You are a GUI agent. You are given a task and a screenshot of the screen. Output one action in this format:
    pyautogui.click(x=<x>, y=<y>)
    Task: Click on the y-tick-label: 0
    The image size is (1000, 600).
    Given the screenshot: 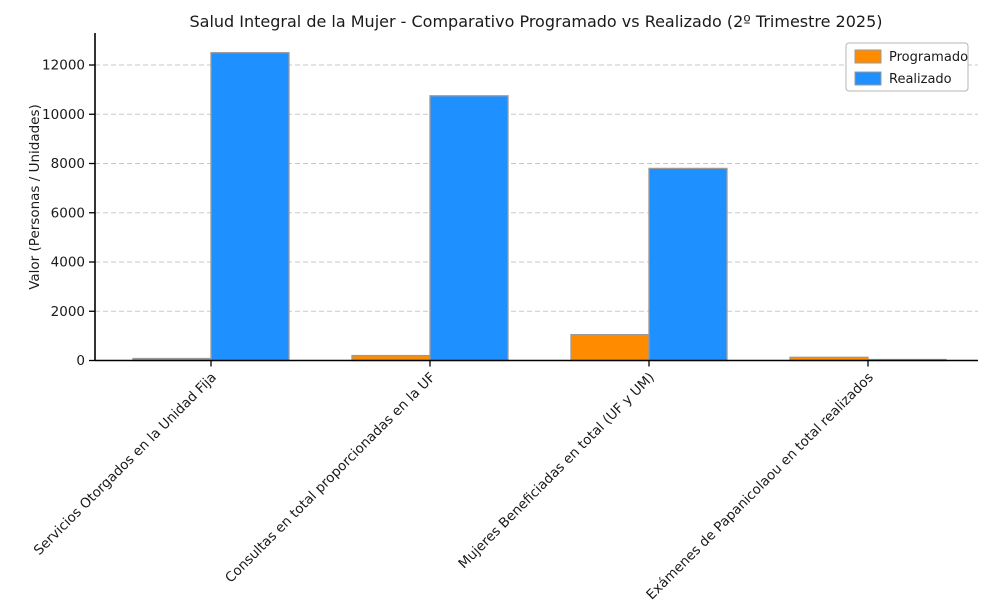 What is the action you would take?
    pyautogui.click(x=80, y=361)
    